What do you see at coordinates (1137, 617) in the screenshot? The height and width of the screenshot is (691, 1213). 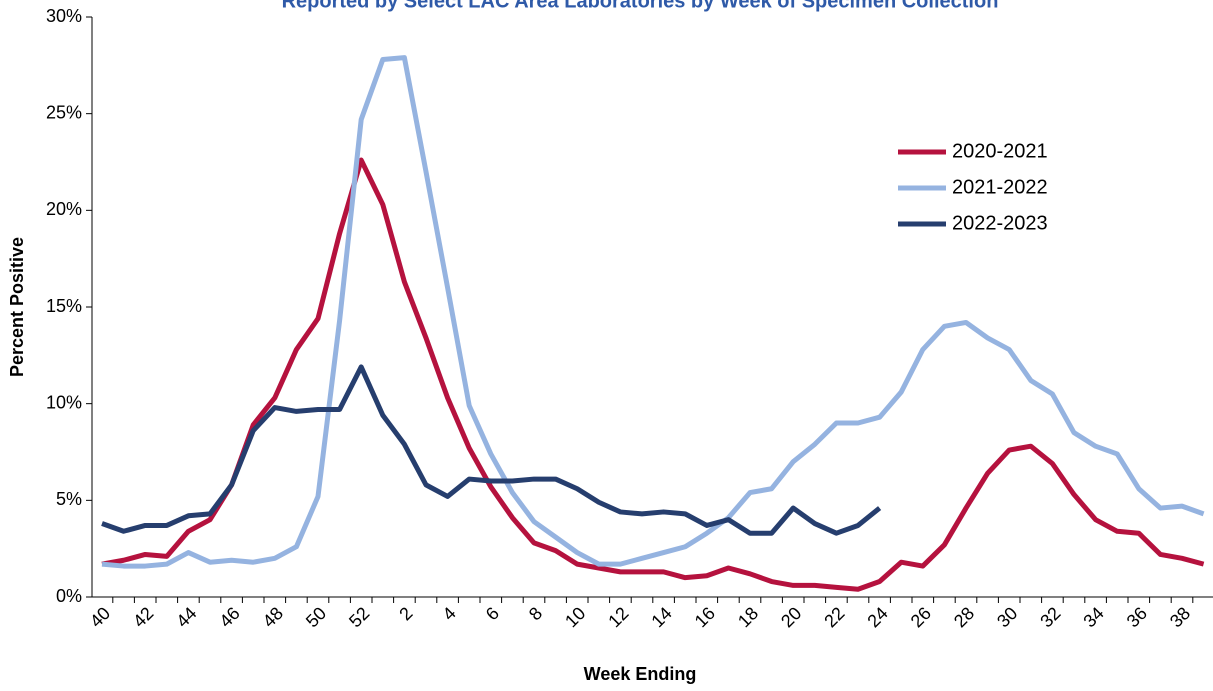 I see `x-tick-label: 36` at bounding box center [1137, 617].